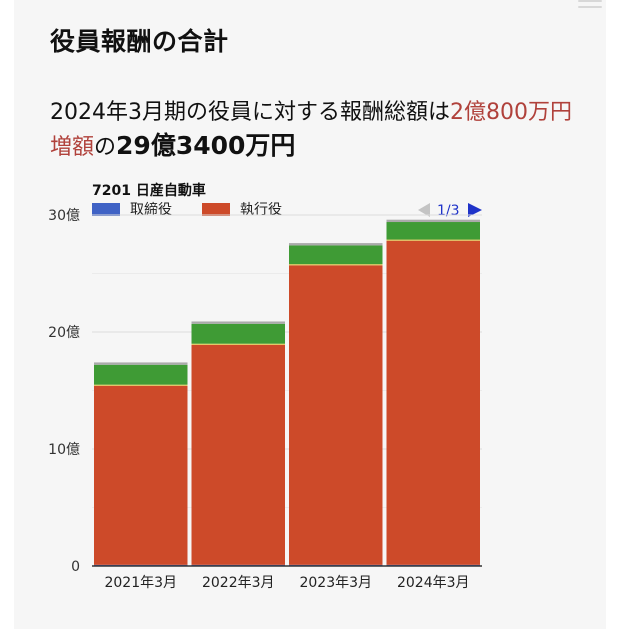 This screenshot has height=629, width=620. Describe the element at coordinates (149, 190) in the screenshot. I see `chart-title: 7201 日産自動車` at that location.